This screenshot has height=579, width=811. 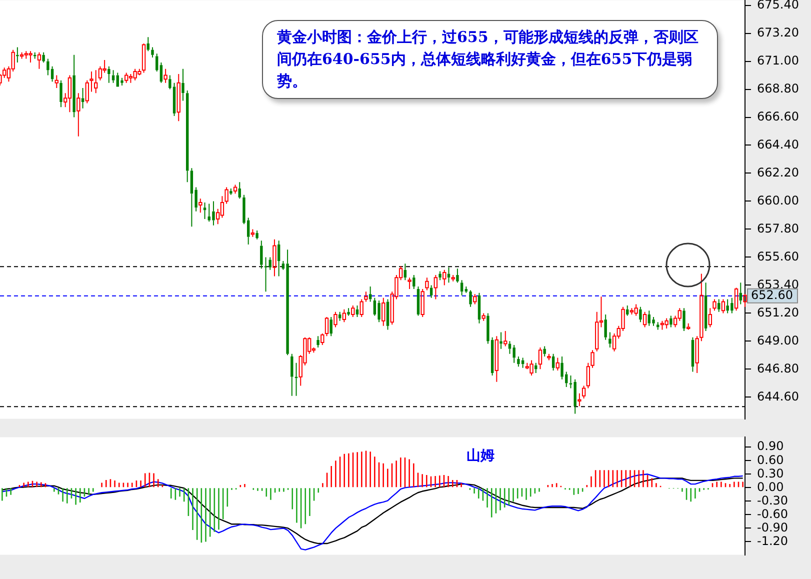 I want to click on y-tick-label: 0.30, so click(x=770, y=473).